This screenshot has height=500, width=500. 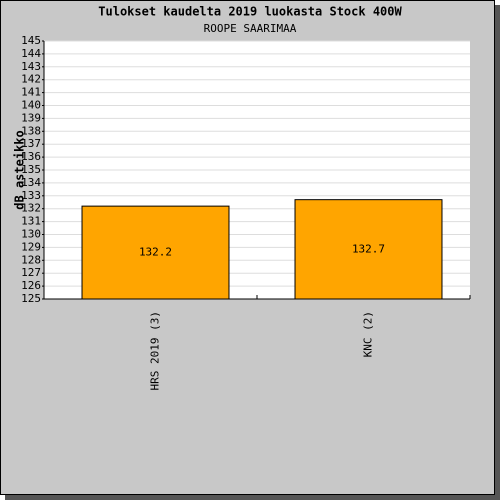 What do you see at coordinates (20, 169) in the screenshot?
I see `y-axis-label: dB asteikko` at bounding box center [20, 169].